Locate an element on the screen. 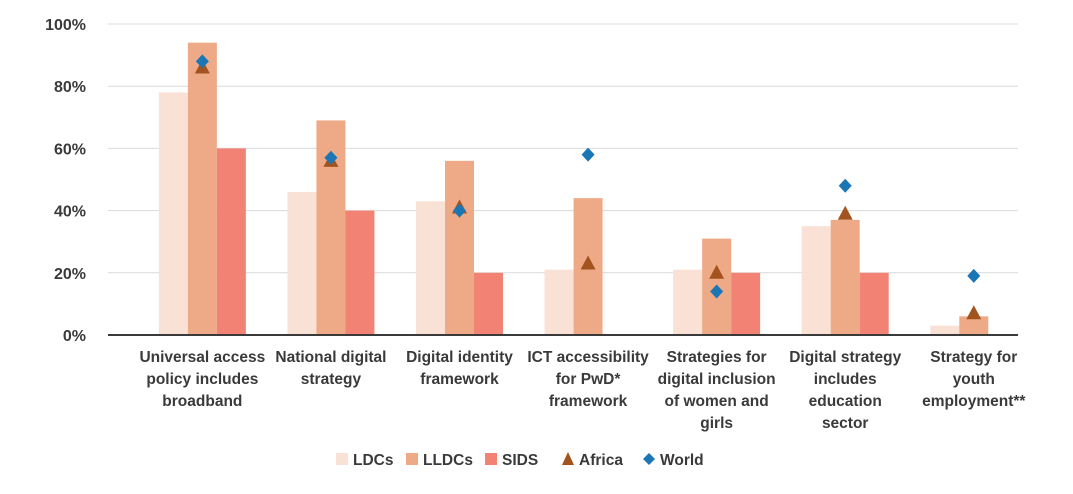 The image size is (1073, 494). legend-label-africa: Africa is located at coordinates (601, 460).